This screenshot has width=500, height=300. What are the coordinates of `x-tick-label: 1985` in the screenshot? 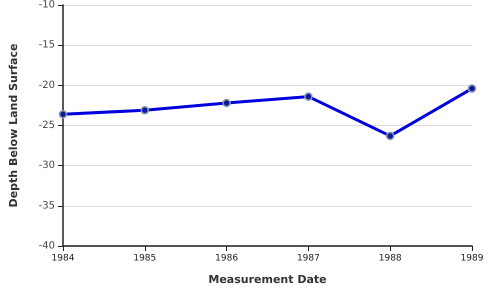 It's located at (144, 259).